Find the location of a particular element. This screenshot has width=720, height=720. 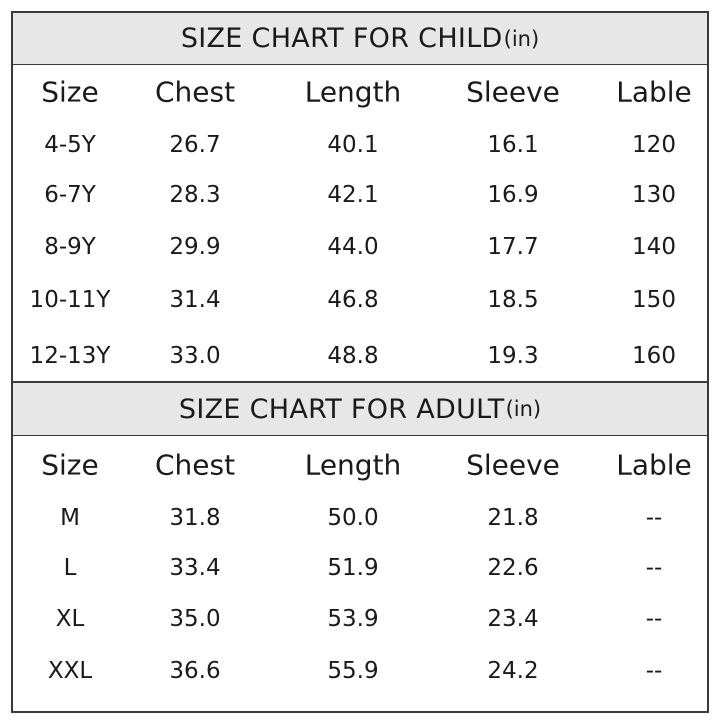

table-cell: XXL is located at coordinates (70, 671).